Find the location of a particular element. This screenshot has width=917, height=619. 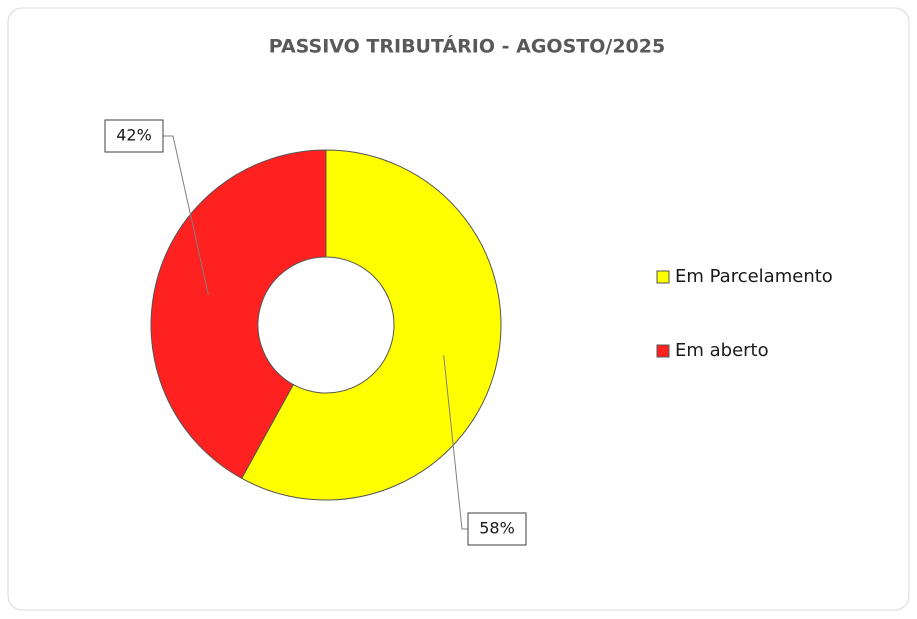

chart-title: PASSIVO TRIBUTÁRIO - AGOSTO/2025 is located at coordinates (467, 46).